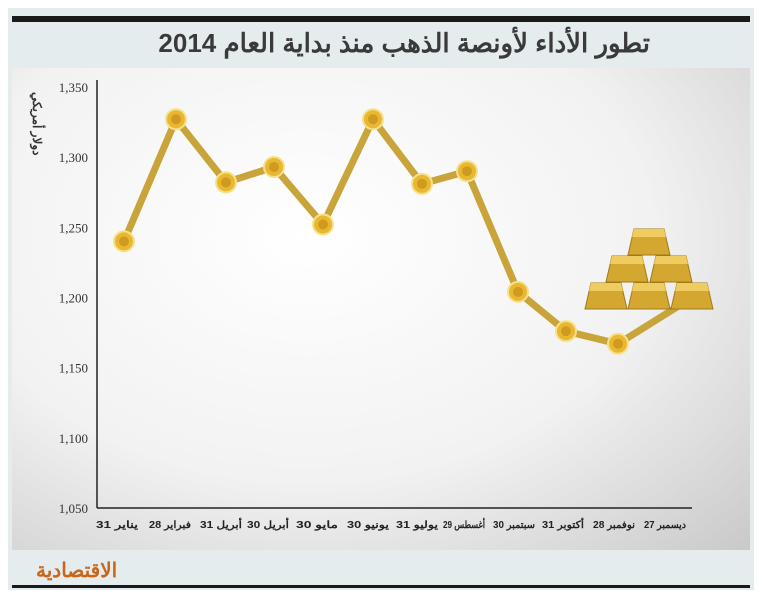 This screenshot has height=598, width=762. Describe the element at coordinates (73, 368) in the screenshot. I see `y-tick-label: 1,150` at that location.